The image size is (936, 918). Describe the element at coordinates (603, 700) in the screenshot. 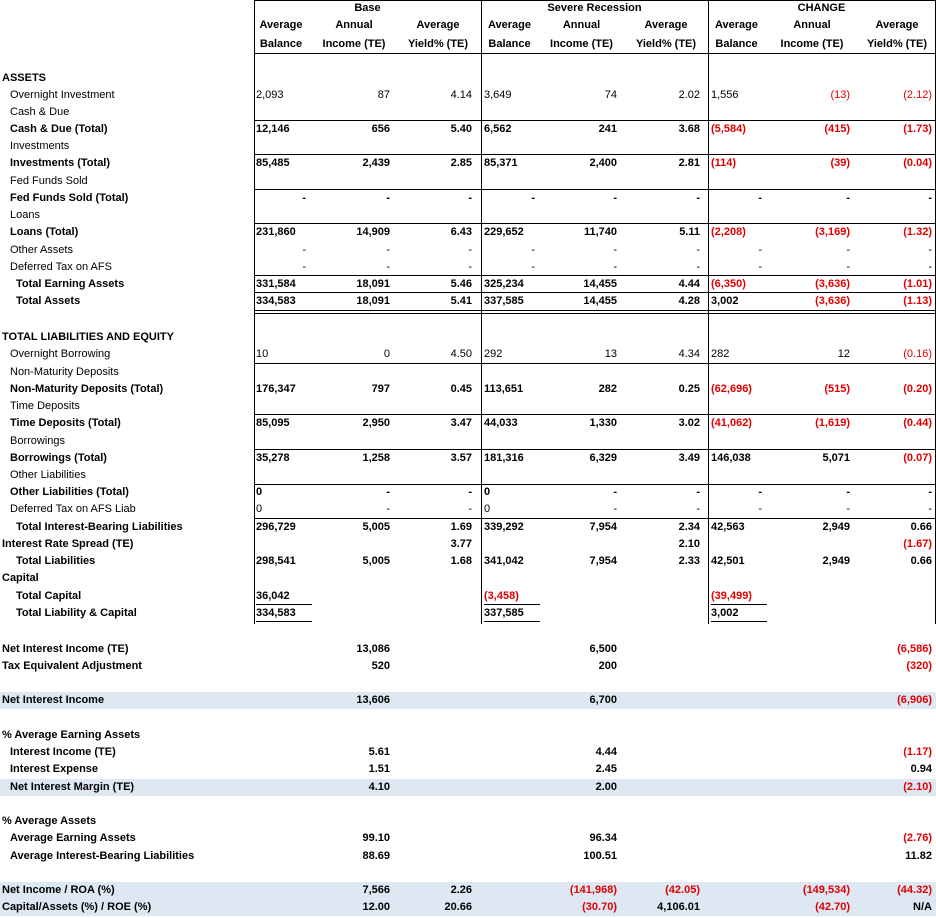

I see `value-cell: 6,700` at that location.